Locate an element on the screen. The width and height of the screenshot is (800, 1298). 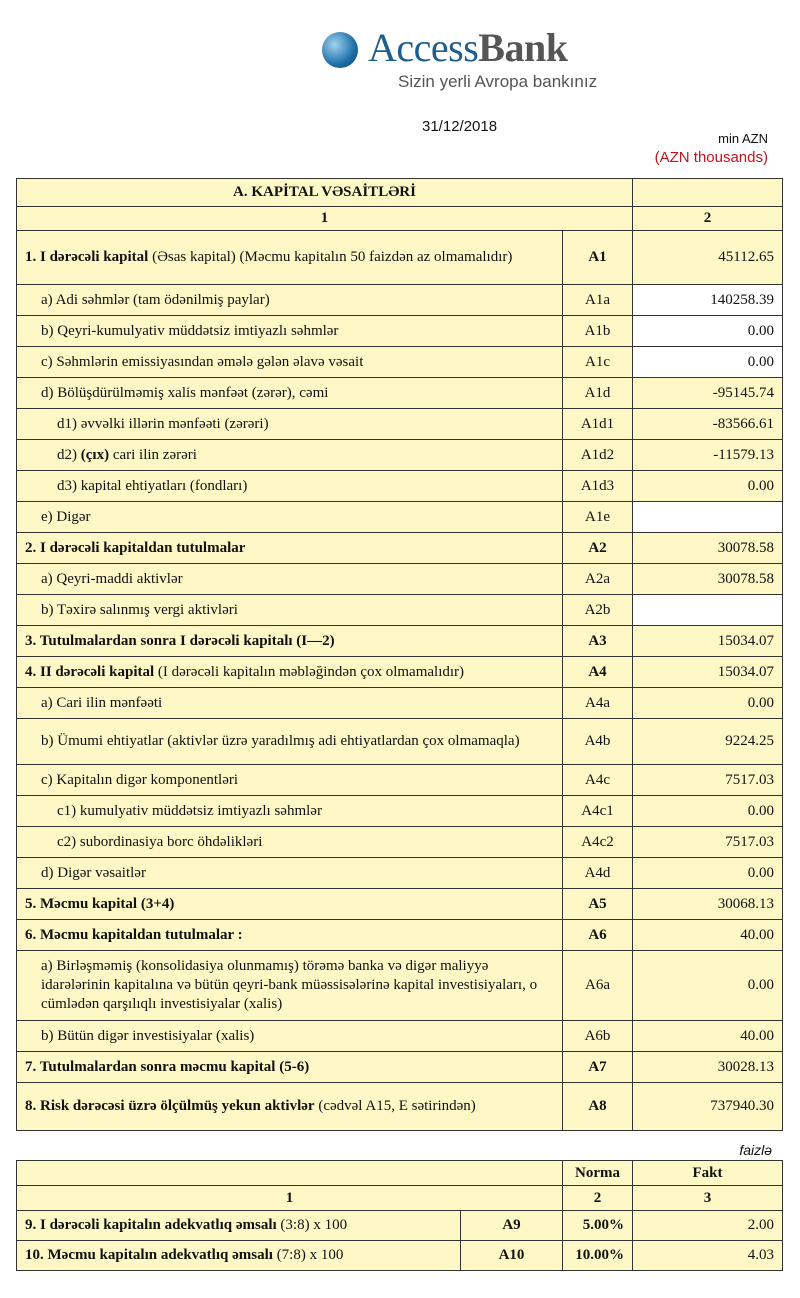
logo-brand-b: Bank is located at coordinates (523, 47).